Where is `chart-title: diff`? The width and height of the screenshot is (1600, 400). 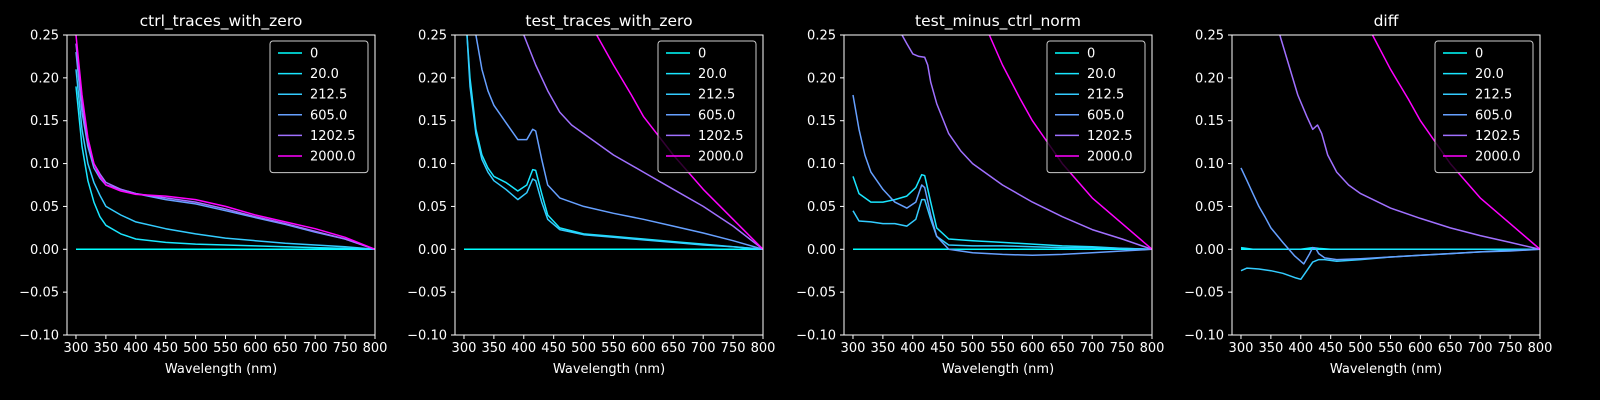
chart-title: diff is located at coordinates (1386, 21).